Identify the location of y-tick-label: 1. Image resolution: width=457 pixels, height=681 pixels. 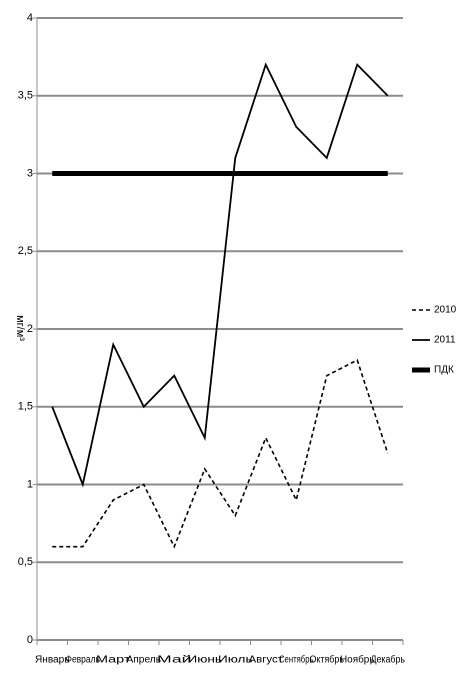
(30, 484).